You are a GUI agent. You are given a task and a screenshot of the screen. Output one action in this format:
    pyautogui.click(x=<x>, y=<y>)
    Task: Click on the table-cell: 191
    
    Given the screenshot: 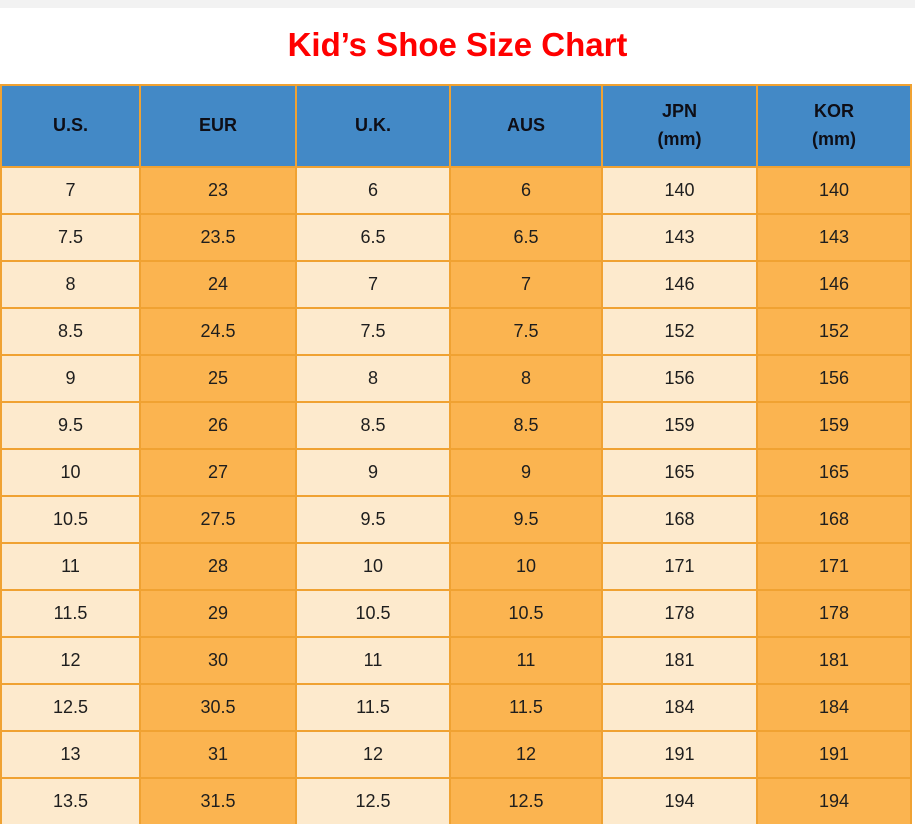 What is the action you would take?
    pyautogui.click(x=834, y=754)
    